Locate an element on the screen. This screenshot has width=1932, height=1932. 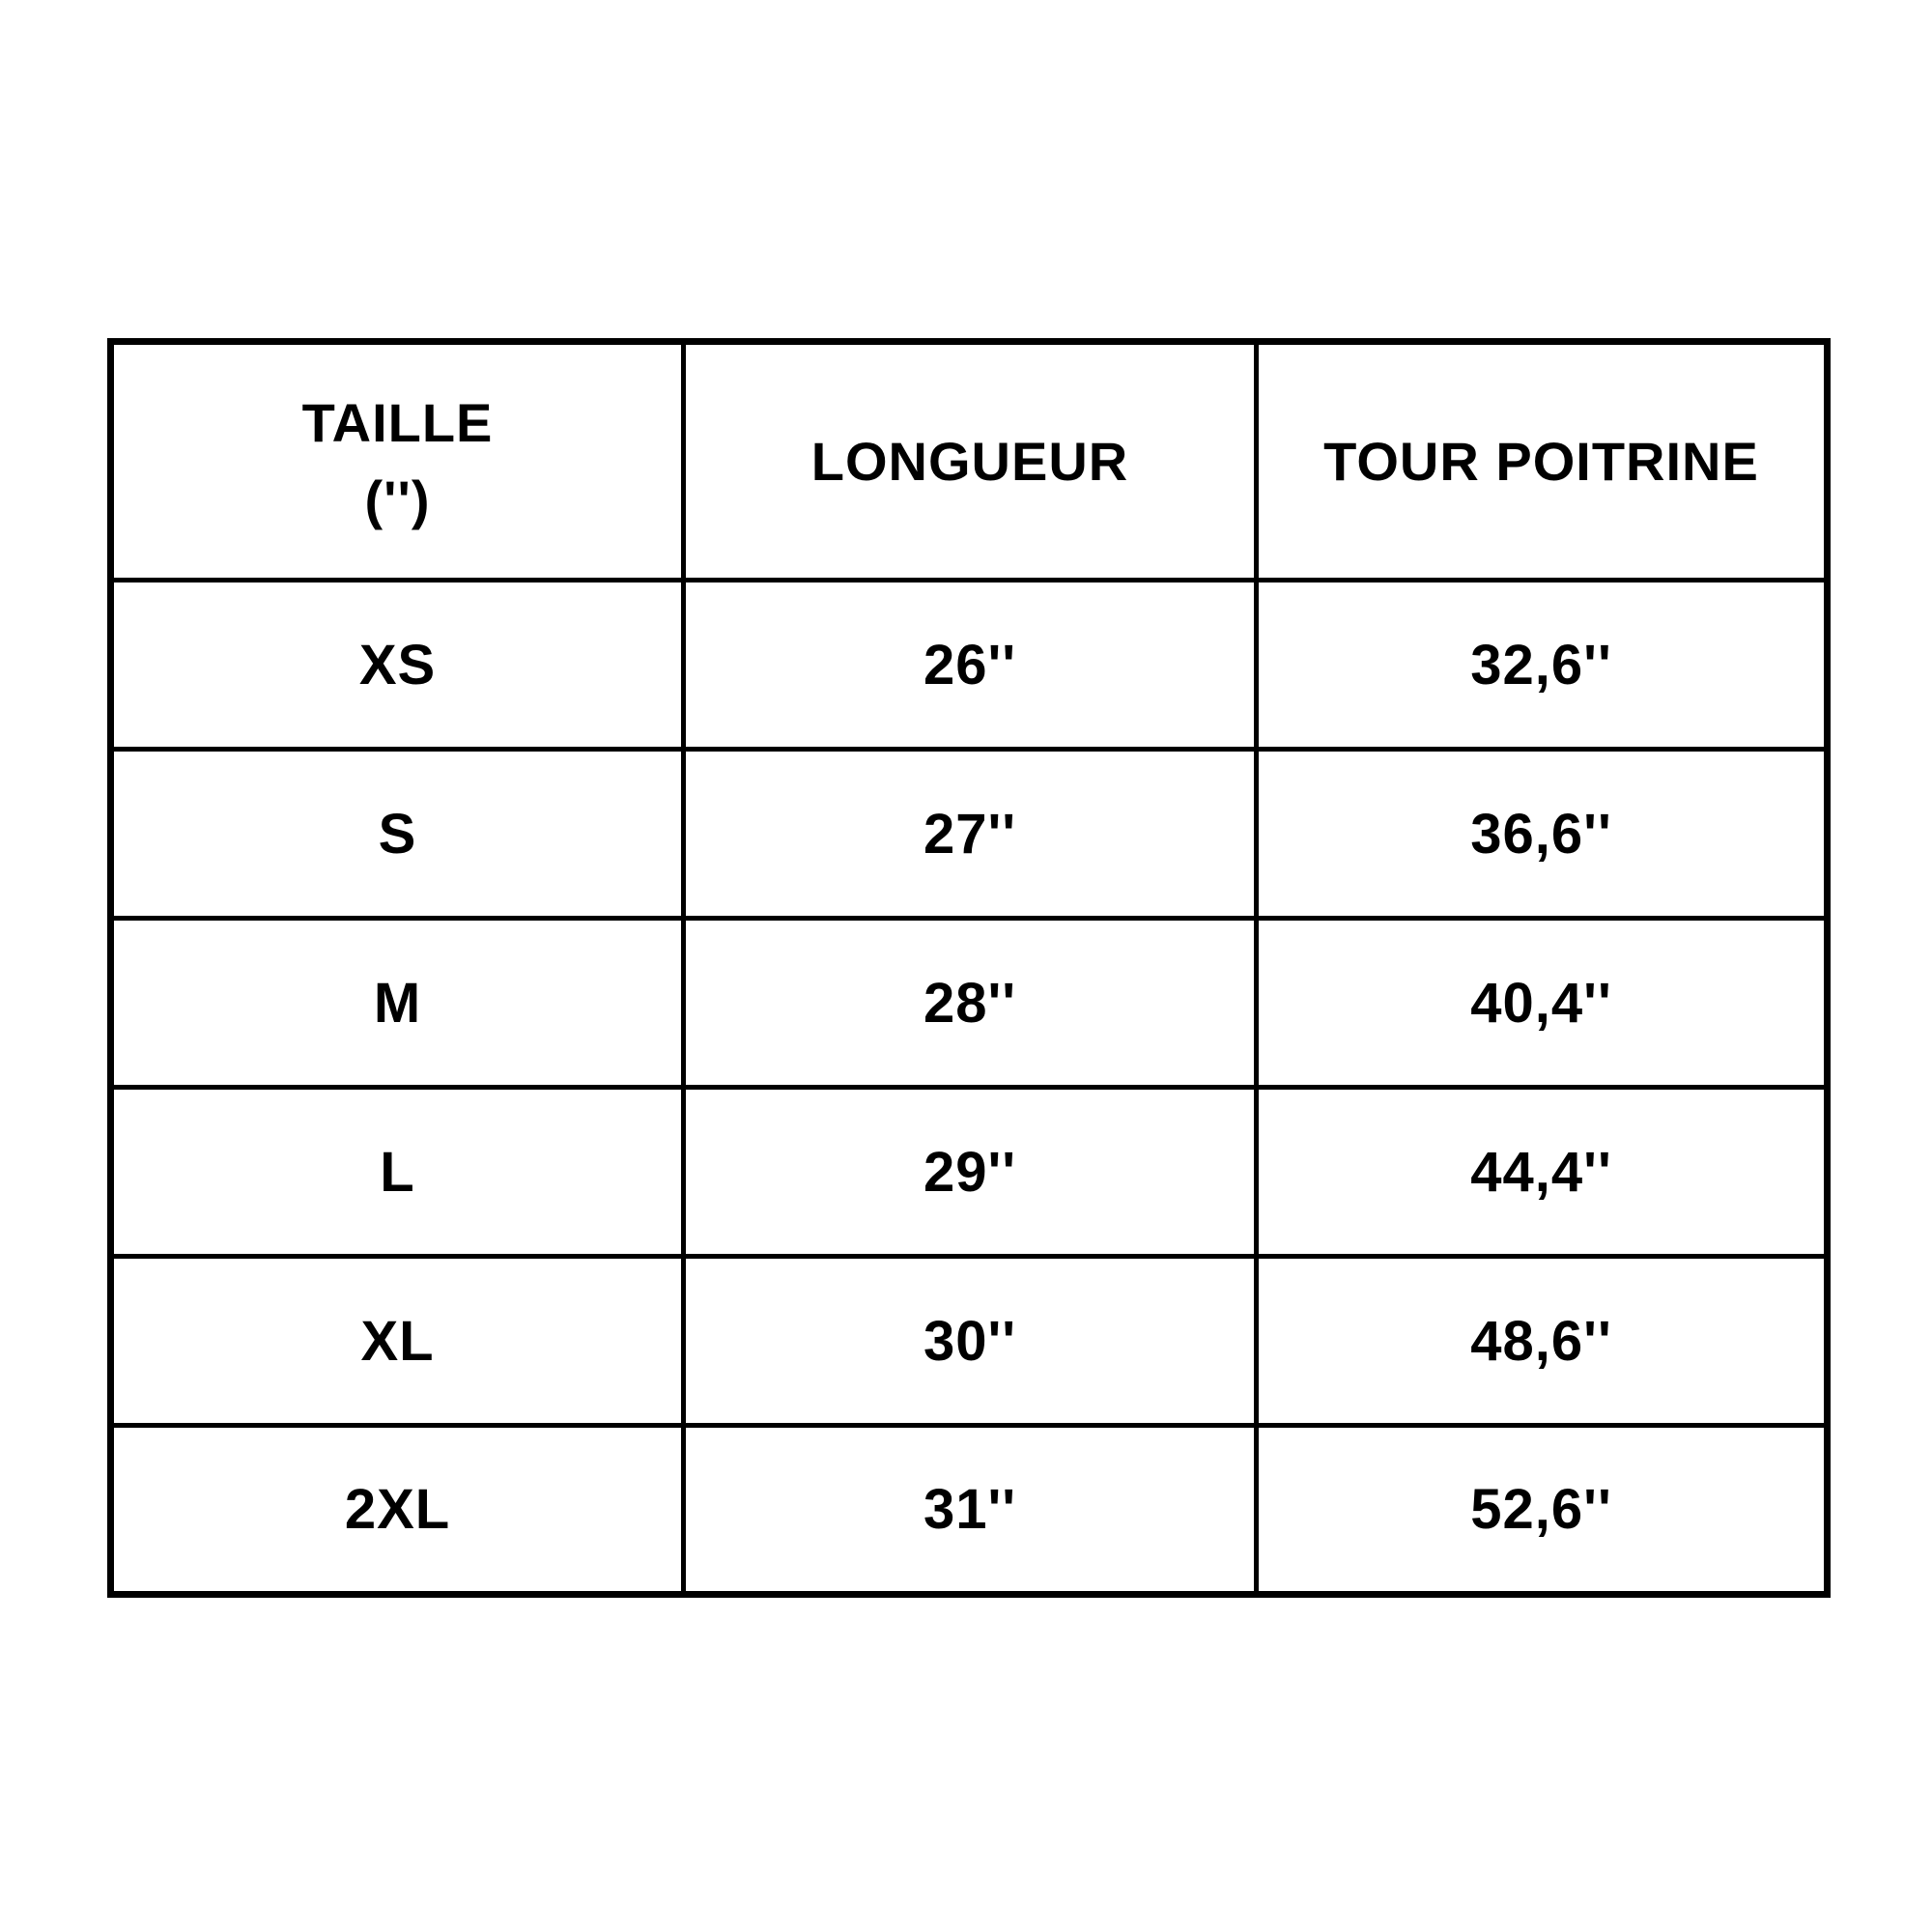
length-cell: 28'' is located at coordinates (970, 1003).